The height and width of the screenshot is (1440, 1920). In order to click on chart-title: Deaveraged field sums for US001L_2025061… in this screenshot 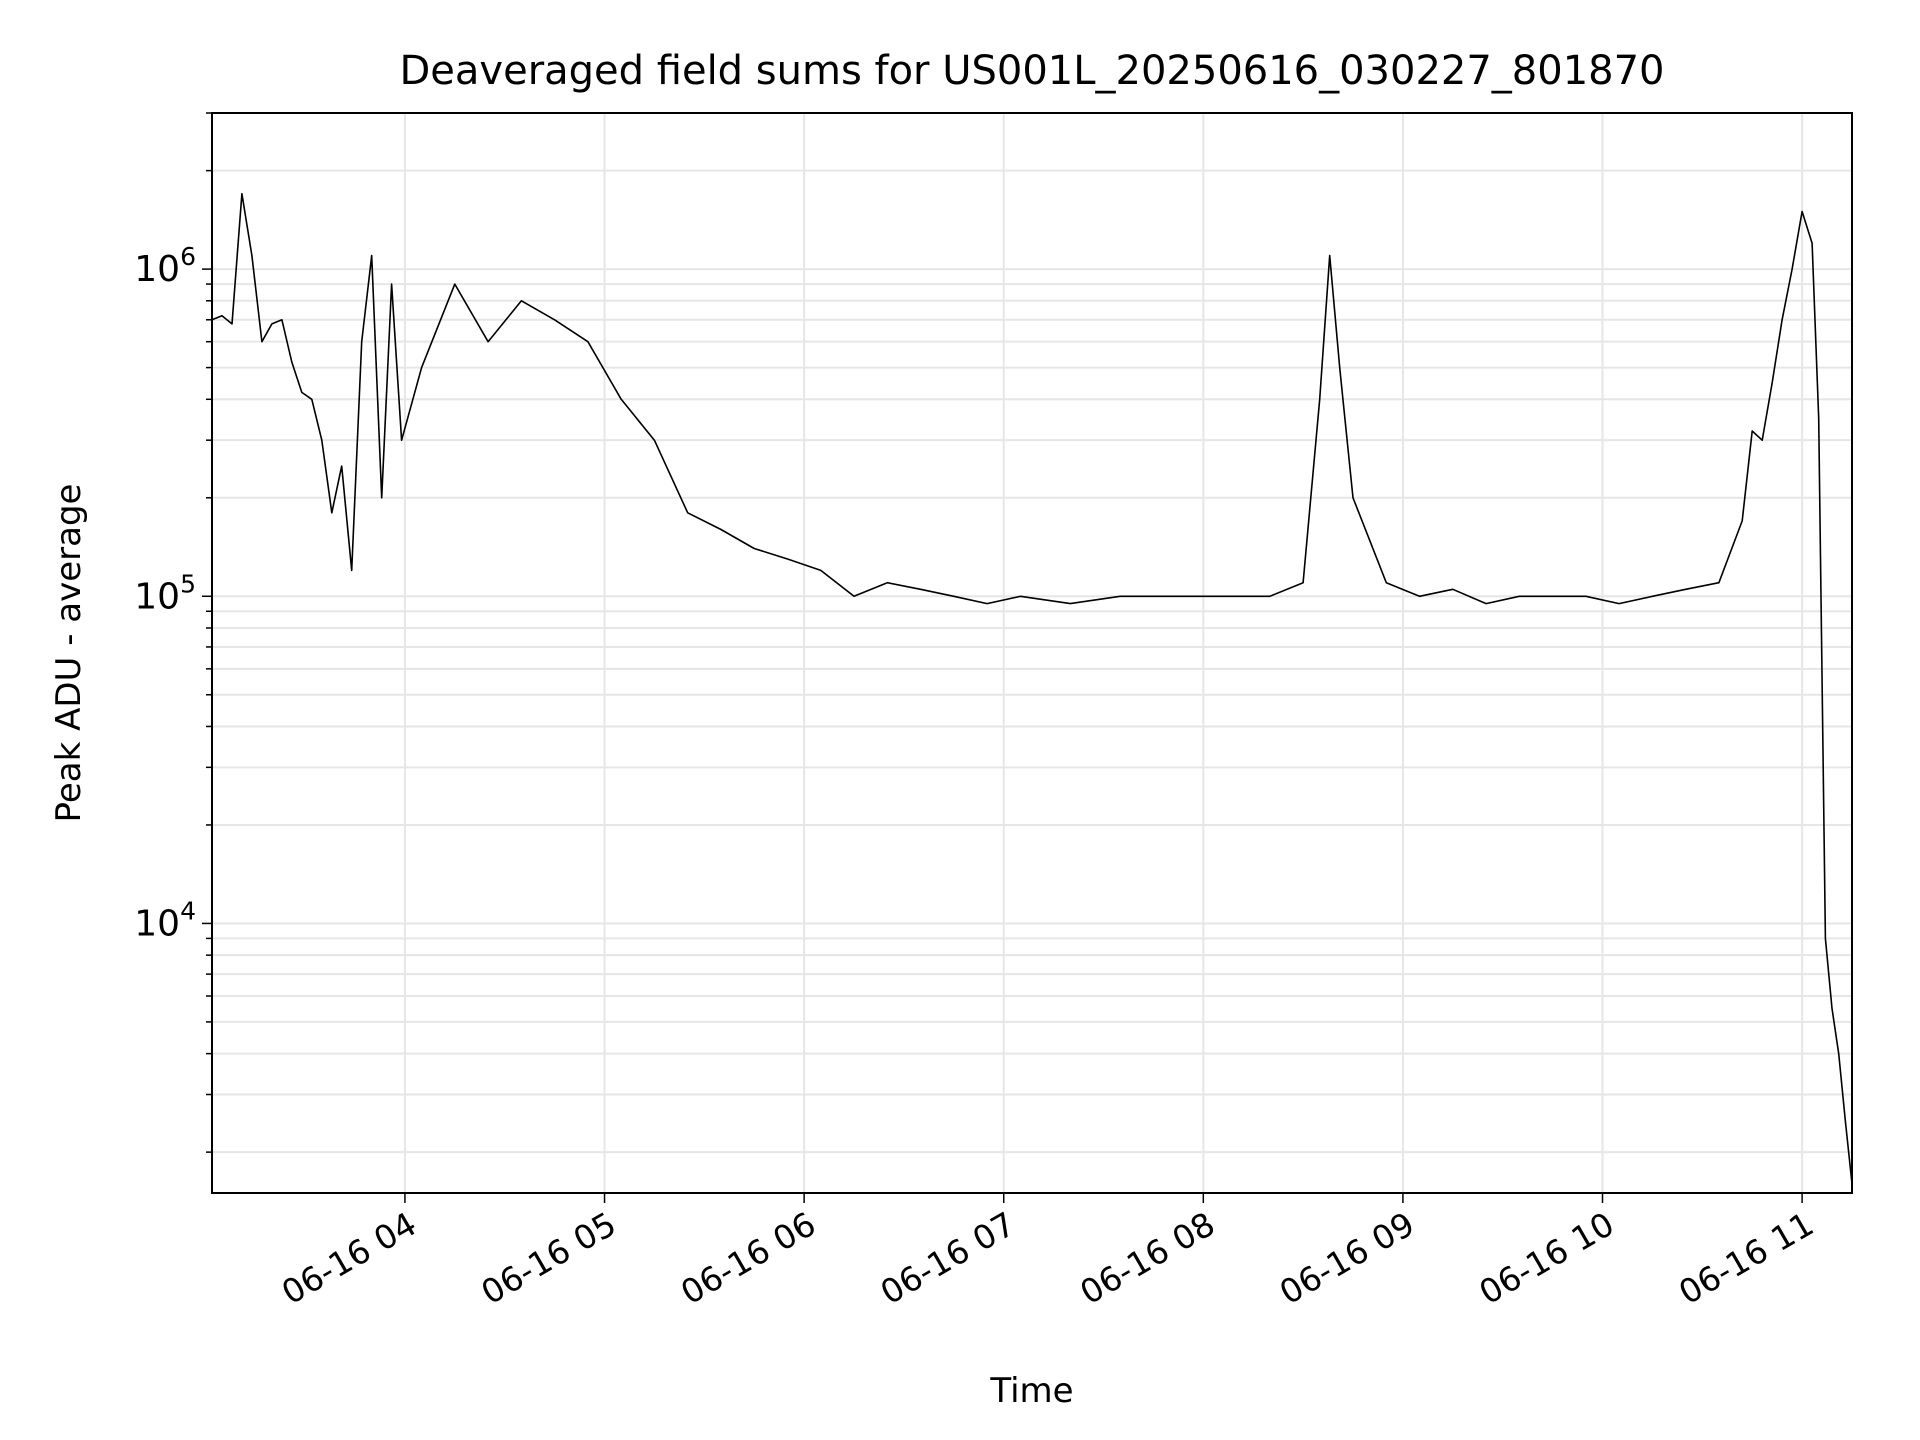, I will do `click(1032, 71)`.